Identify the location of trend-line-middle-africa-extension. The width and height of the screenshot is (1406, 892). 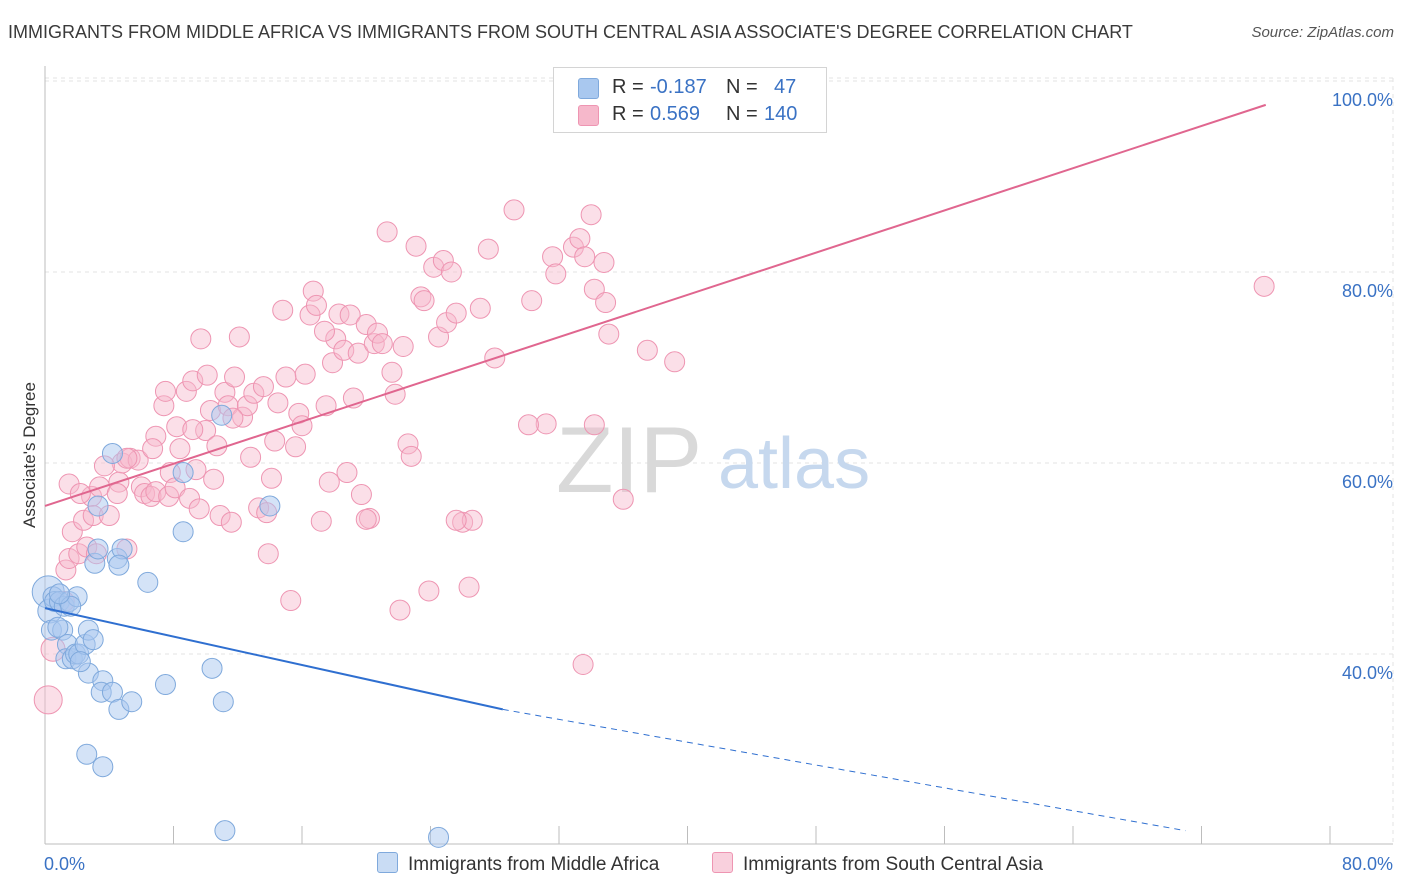
(844, 770).